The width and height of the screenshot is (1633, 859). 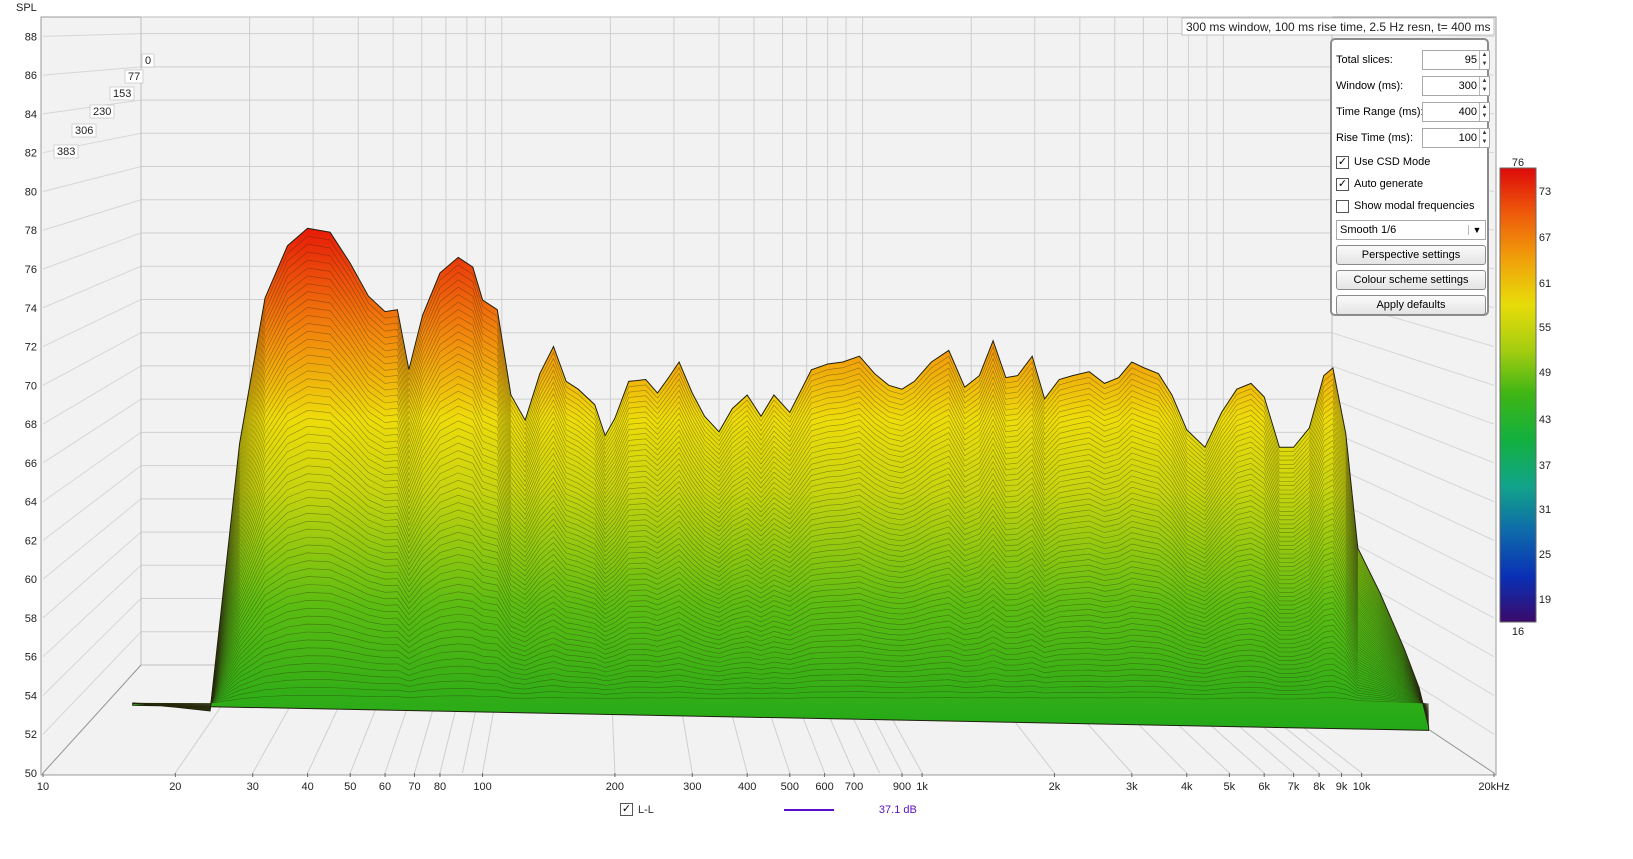 What do you see at coordinates (1545, 420) in the screenshot?
I see `colorbar-tick-label: 43` at bounding box center [1545, 420].